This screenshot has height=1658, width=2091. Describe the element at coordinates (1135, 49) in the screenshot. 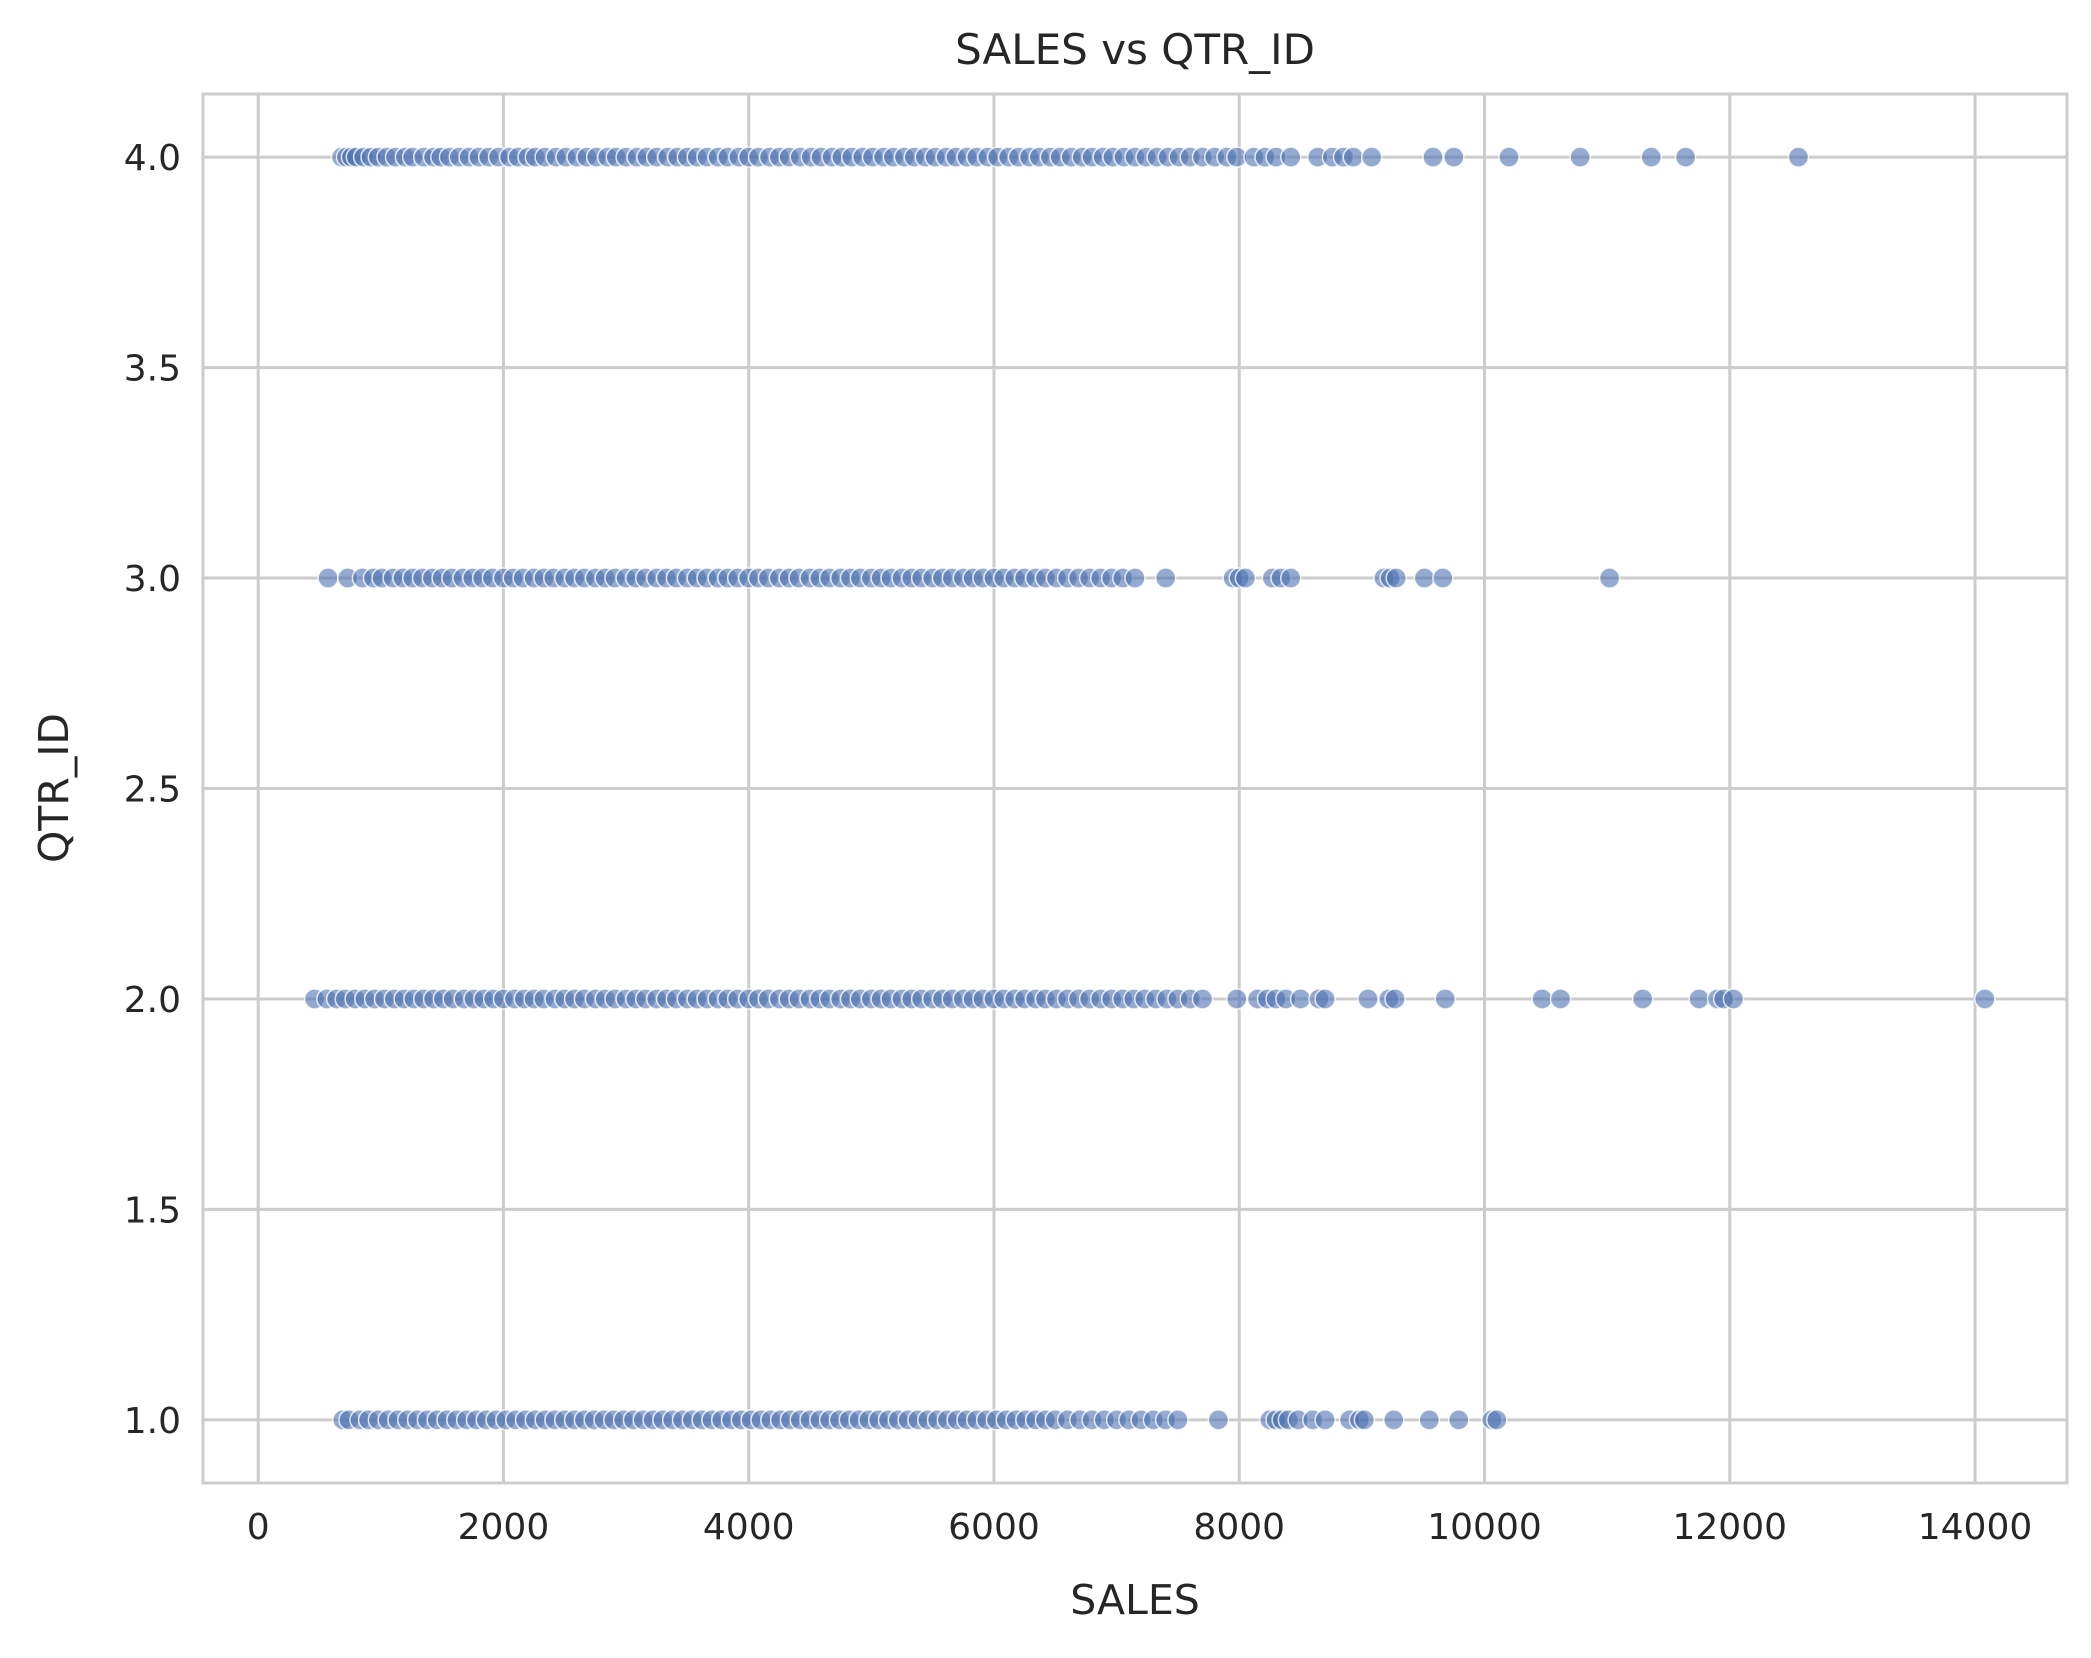

I see `chart-title: SALES vs QTR_ID` at that location.